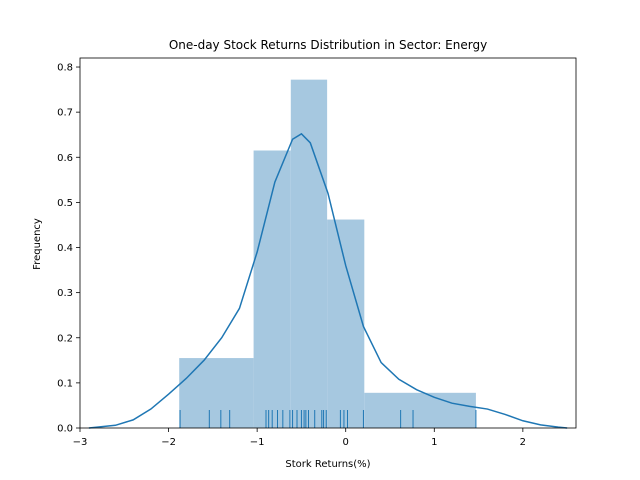  I want to click on x-tick-label-0: −3, so click(80, 442).